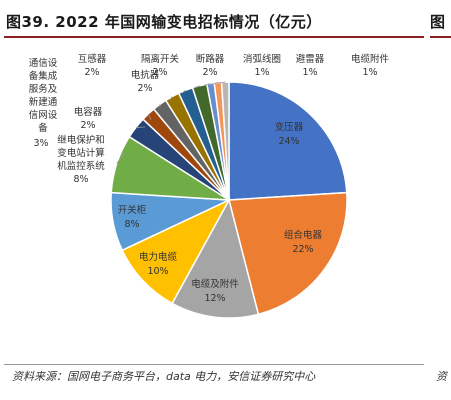  What do you see at coordinates (171, 122) in the screenshot?
I see `leader-lines` at bounding box center [171, 122].